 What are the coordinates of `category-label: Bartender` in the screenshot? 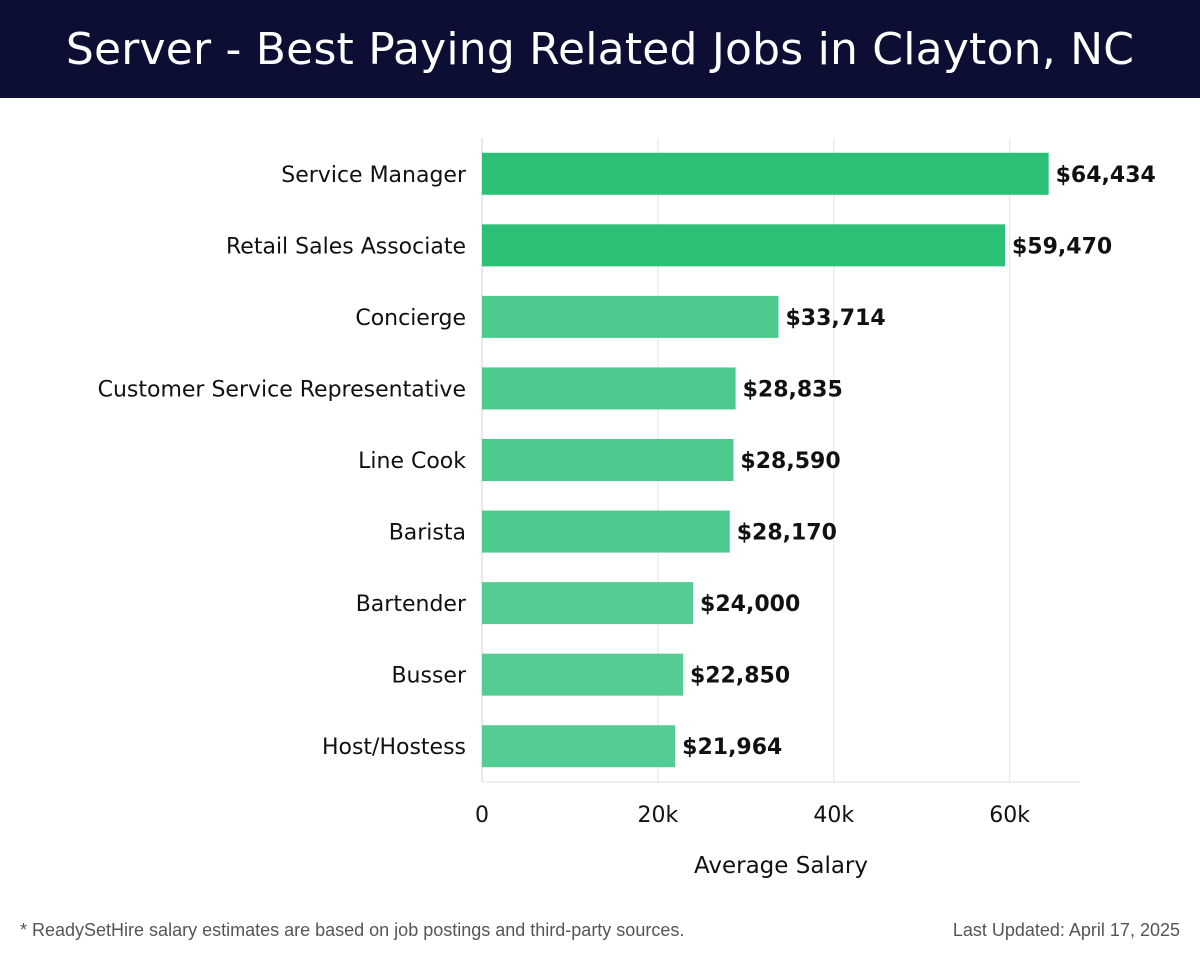 It's located at (411, 604).